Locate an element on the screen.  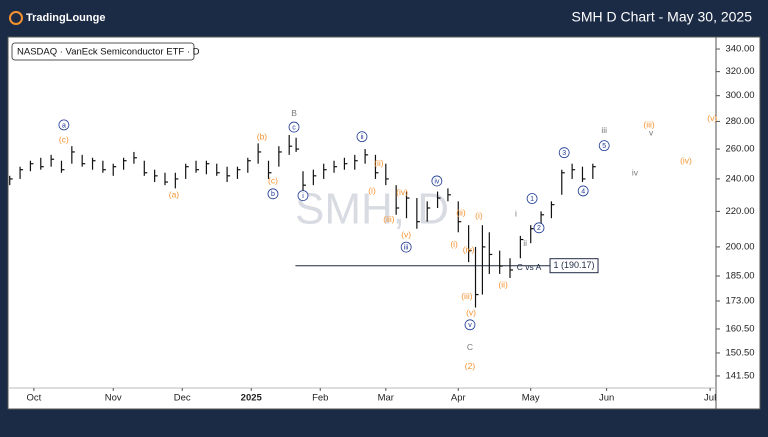
y-tick-label: 160.50 is located at coordinates (739, 328).